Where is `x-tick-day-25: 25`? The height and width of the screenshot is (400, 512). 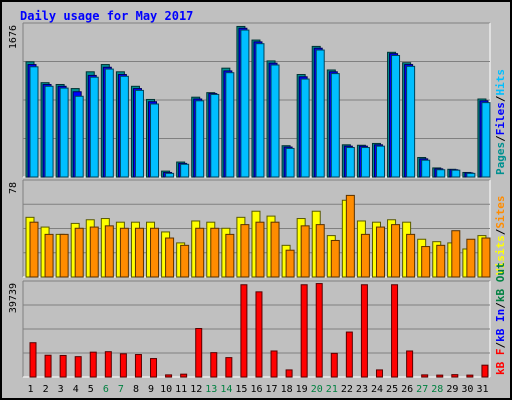
x-tick-day-25: 25 is located at coordinates (392, 389).